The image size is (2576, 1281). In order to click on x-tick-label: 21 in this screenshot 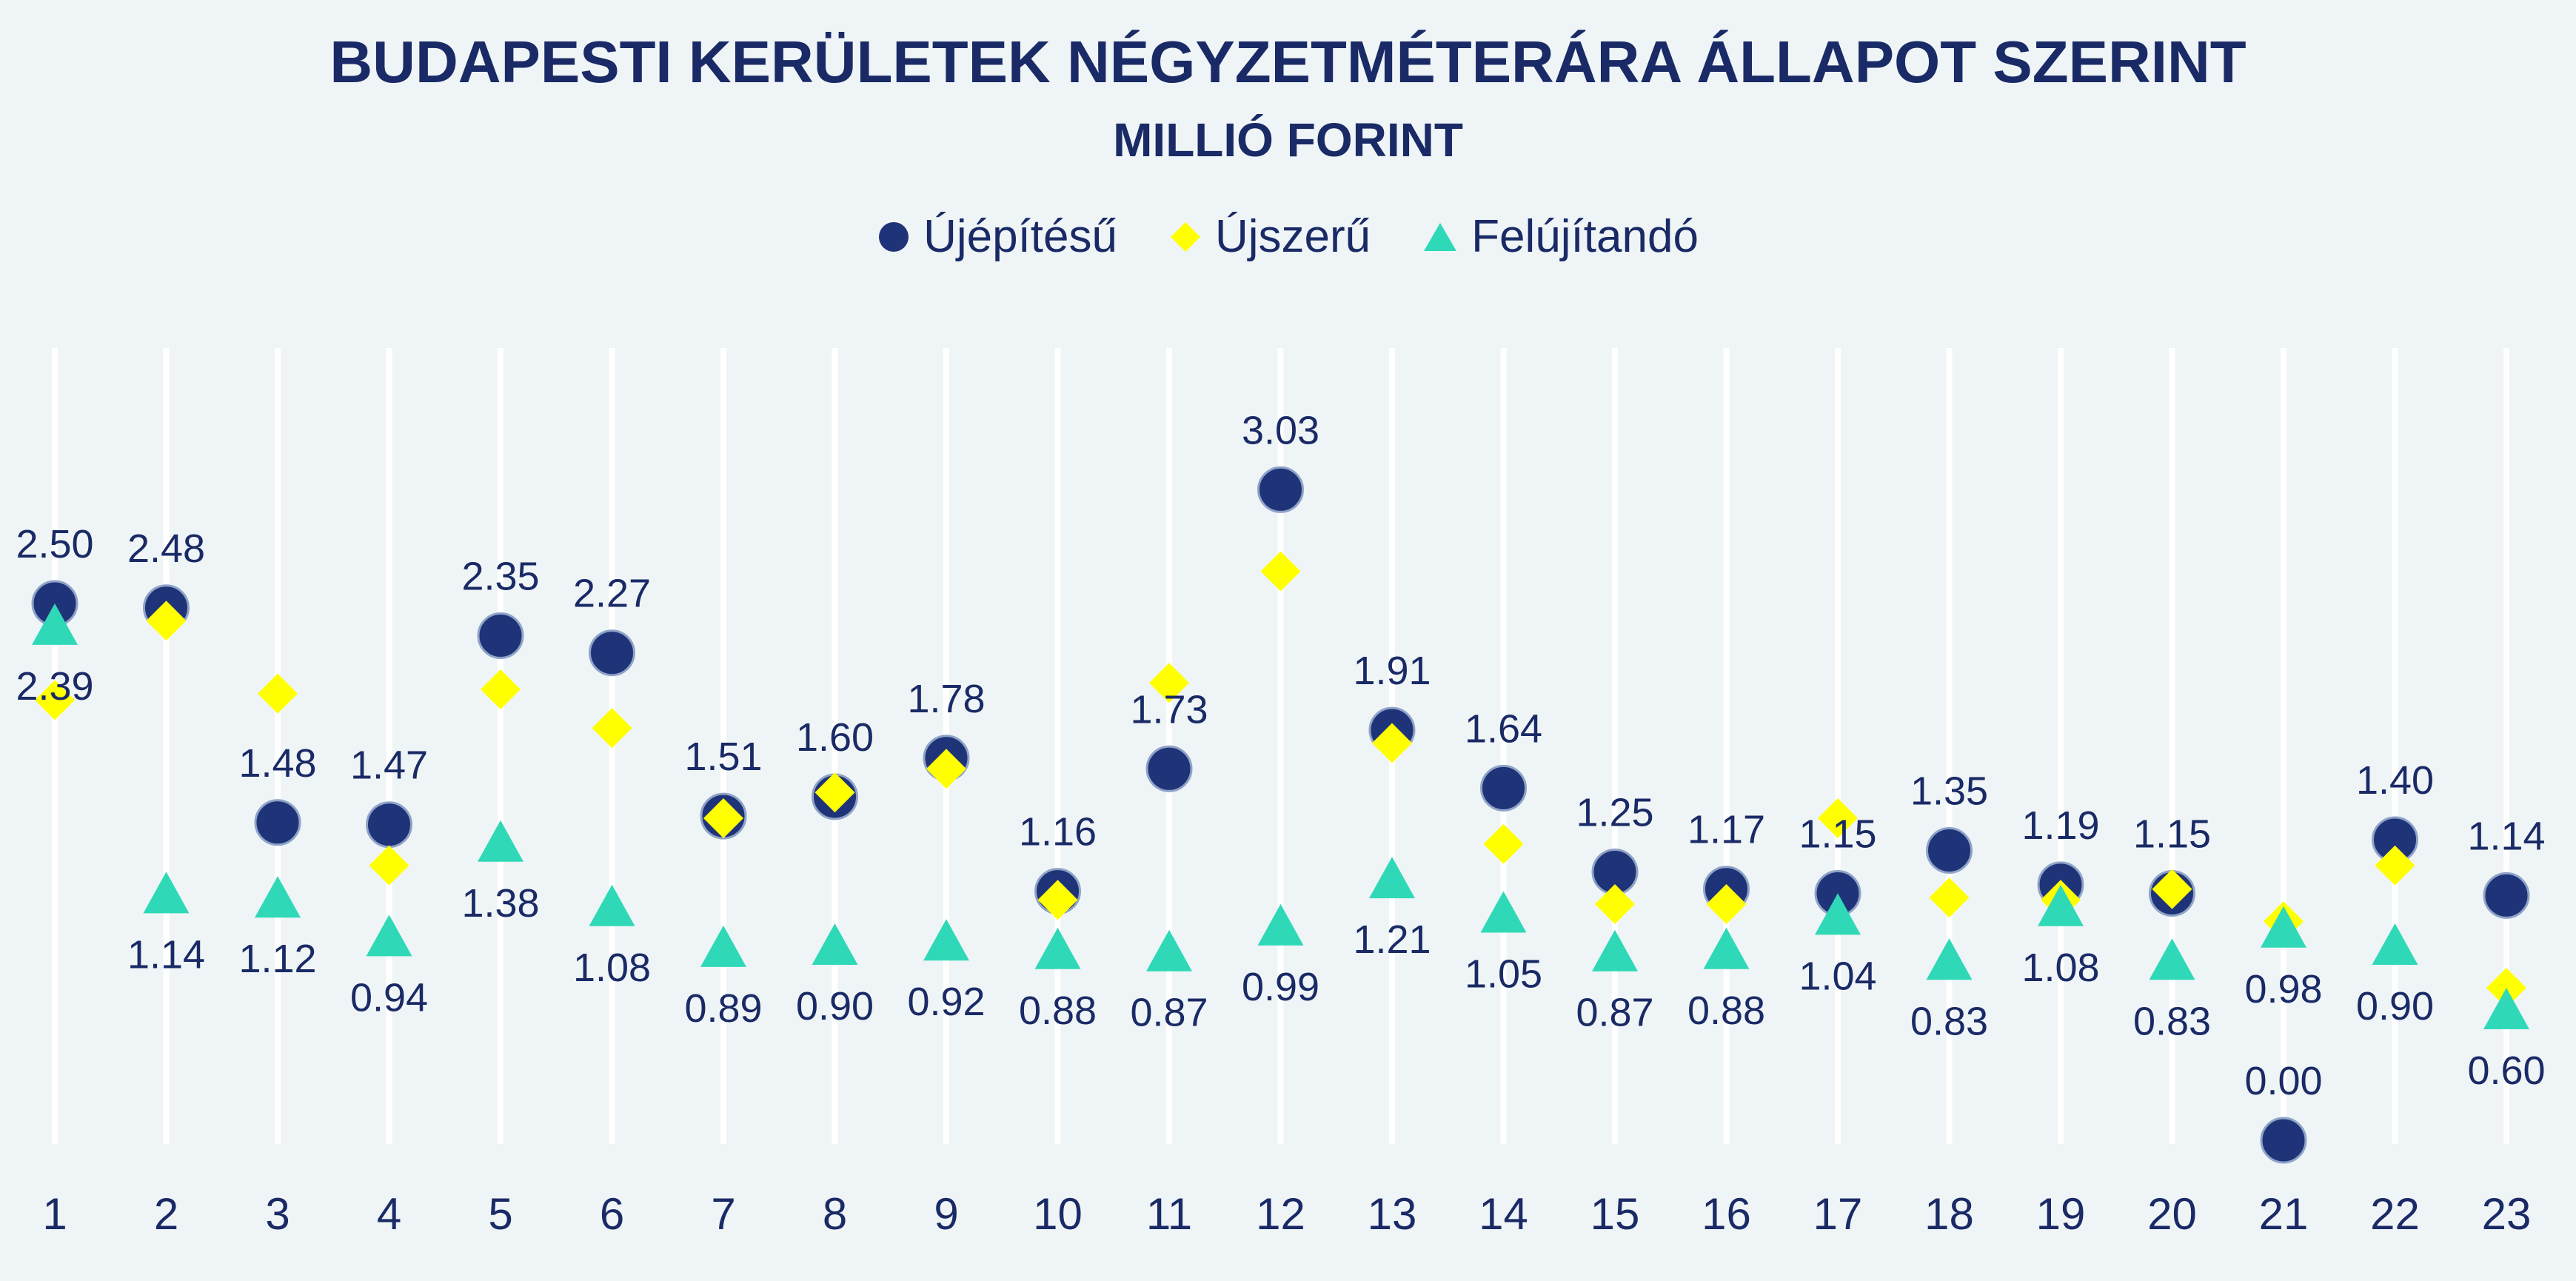, I will do `click(2284, 1214)`.